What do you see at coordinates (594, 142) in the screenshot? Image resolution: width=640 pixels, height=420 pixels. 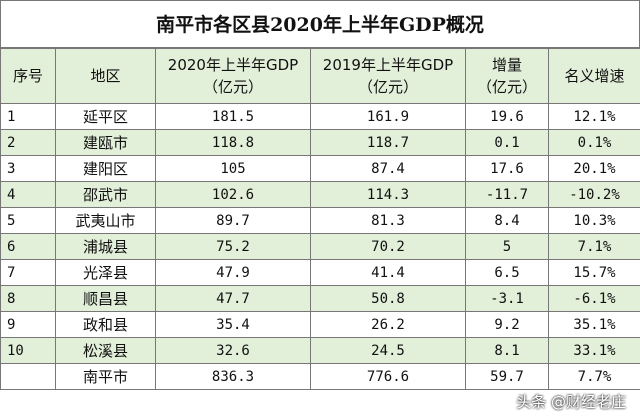 I see `table-cell: 0.1%` at bounding box center [594, 142].